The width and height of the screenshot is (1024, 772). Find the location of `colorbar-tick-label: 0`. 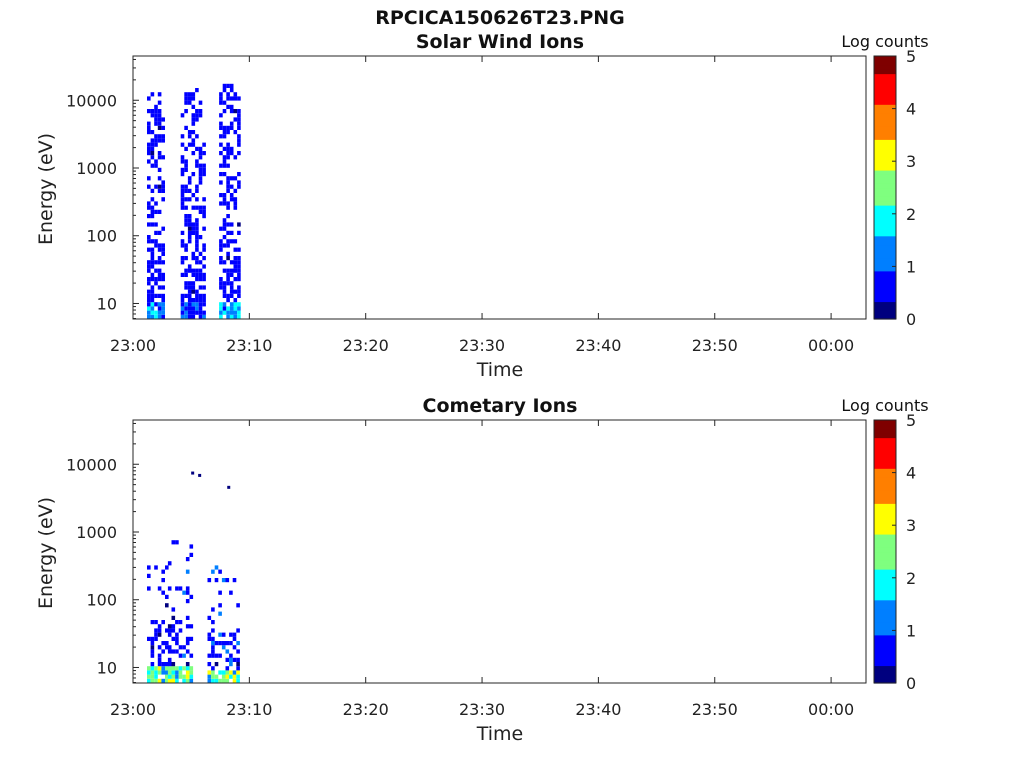

colorbar-tick-label: 0 is located at coordinates (911, 319).